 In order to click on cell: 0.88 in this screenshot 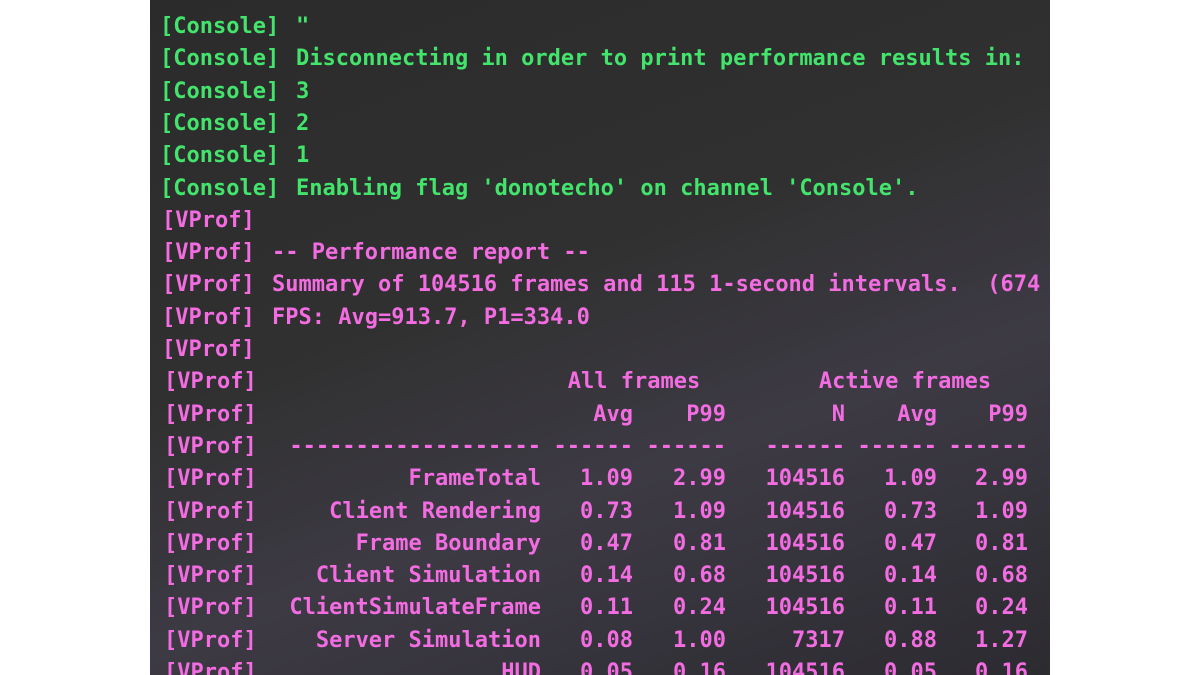, I will do `click(910, 640)`.